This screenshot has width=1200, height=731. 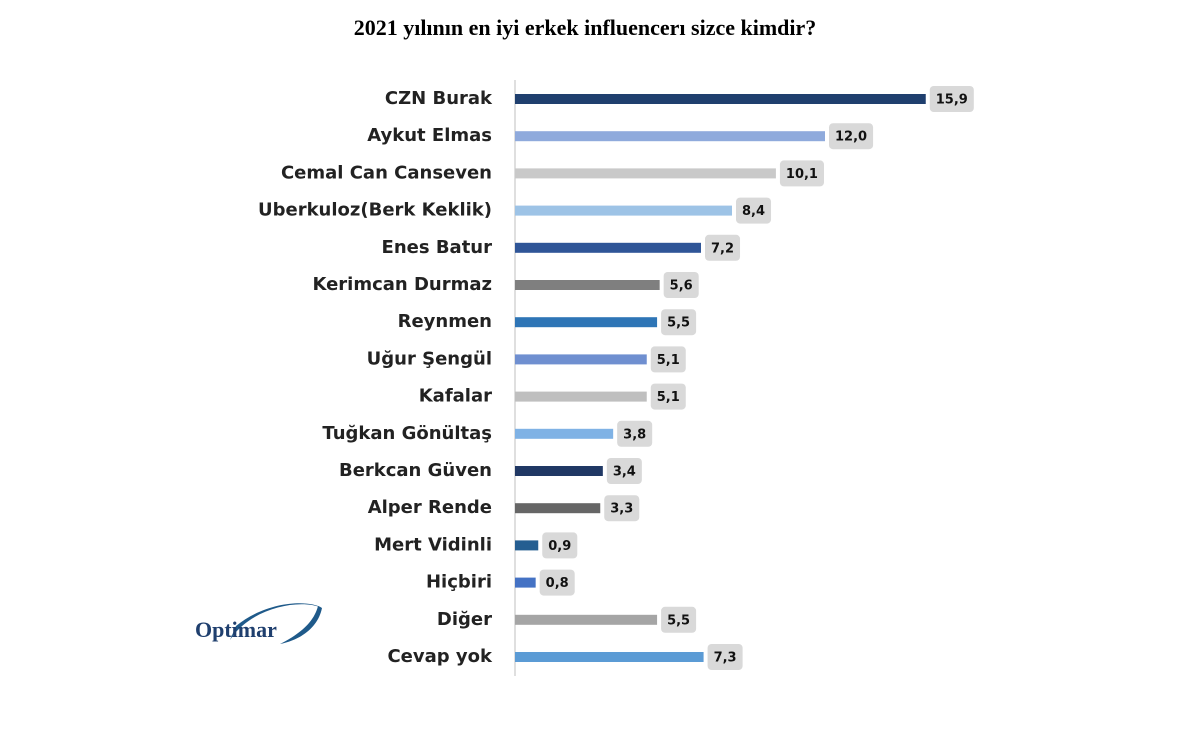 I want to click on logo-swoosh, so click(x=301, y=625).